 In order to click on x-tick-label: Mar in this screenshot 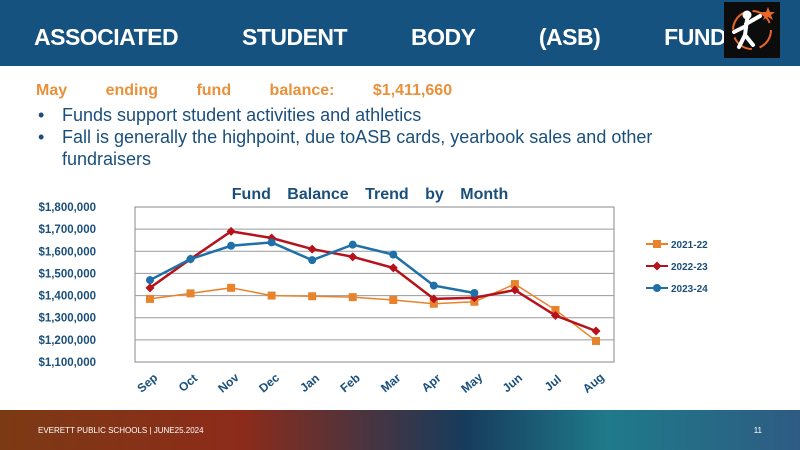, I will do `click(391, 383)`.